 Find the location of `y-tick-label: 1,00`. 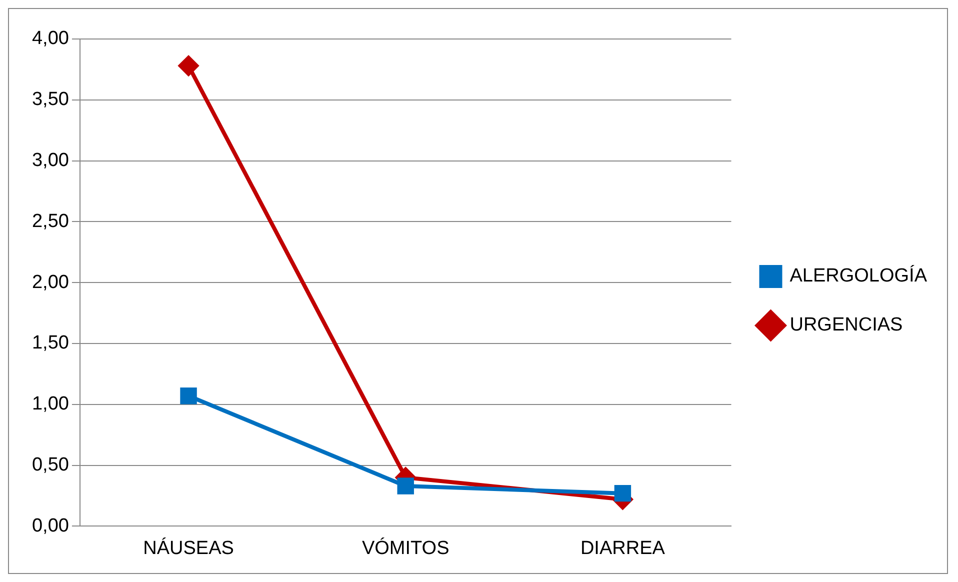

y-tick-label: 1,00 is located at coordinates (50, 404).